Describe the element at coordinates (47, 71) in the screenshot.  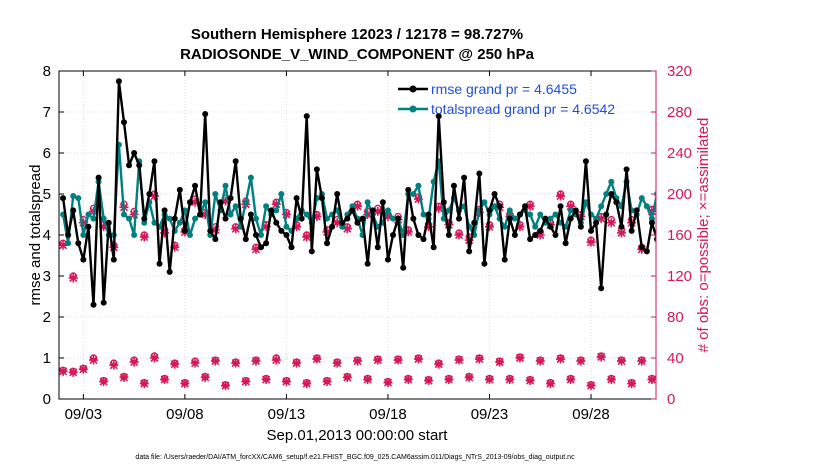
I see `y-left-tick-label: 8` at that location.